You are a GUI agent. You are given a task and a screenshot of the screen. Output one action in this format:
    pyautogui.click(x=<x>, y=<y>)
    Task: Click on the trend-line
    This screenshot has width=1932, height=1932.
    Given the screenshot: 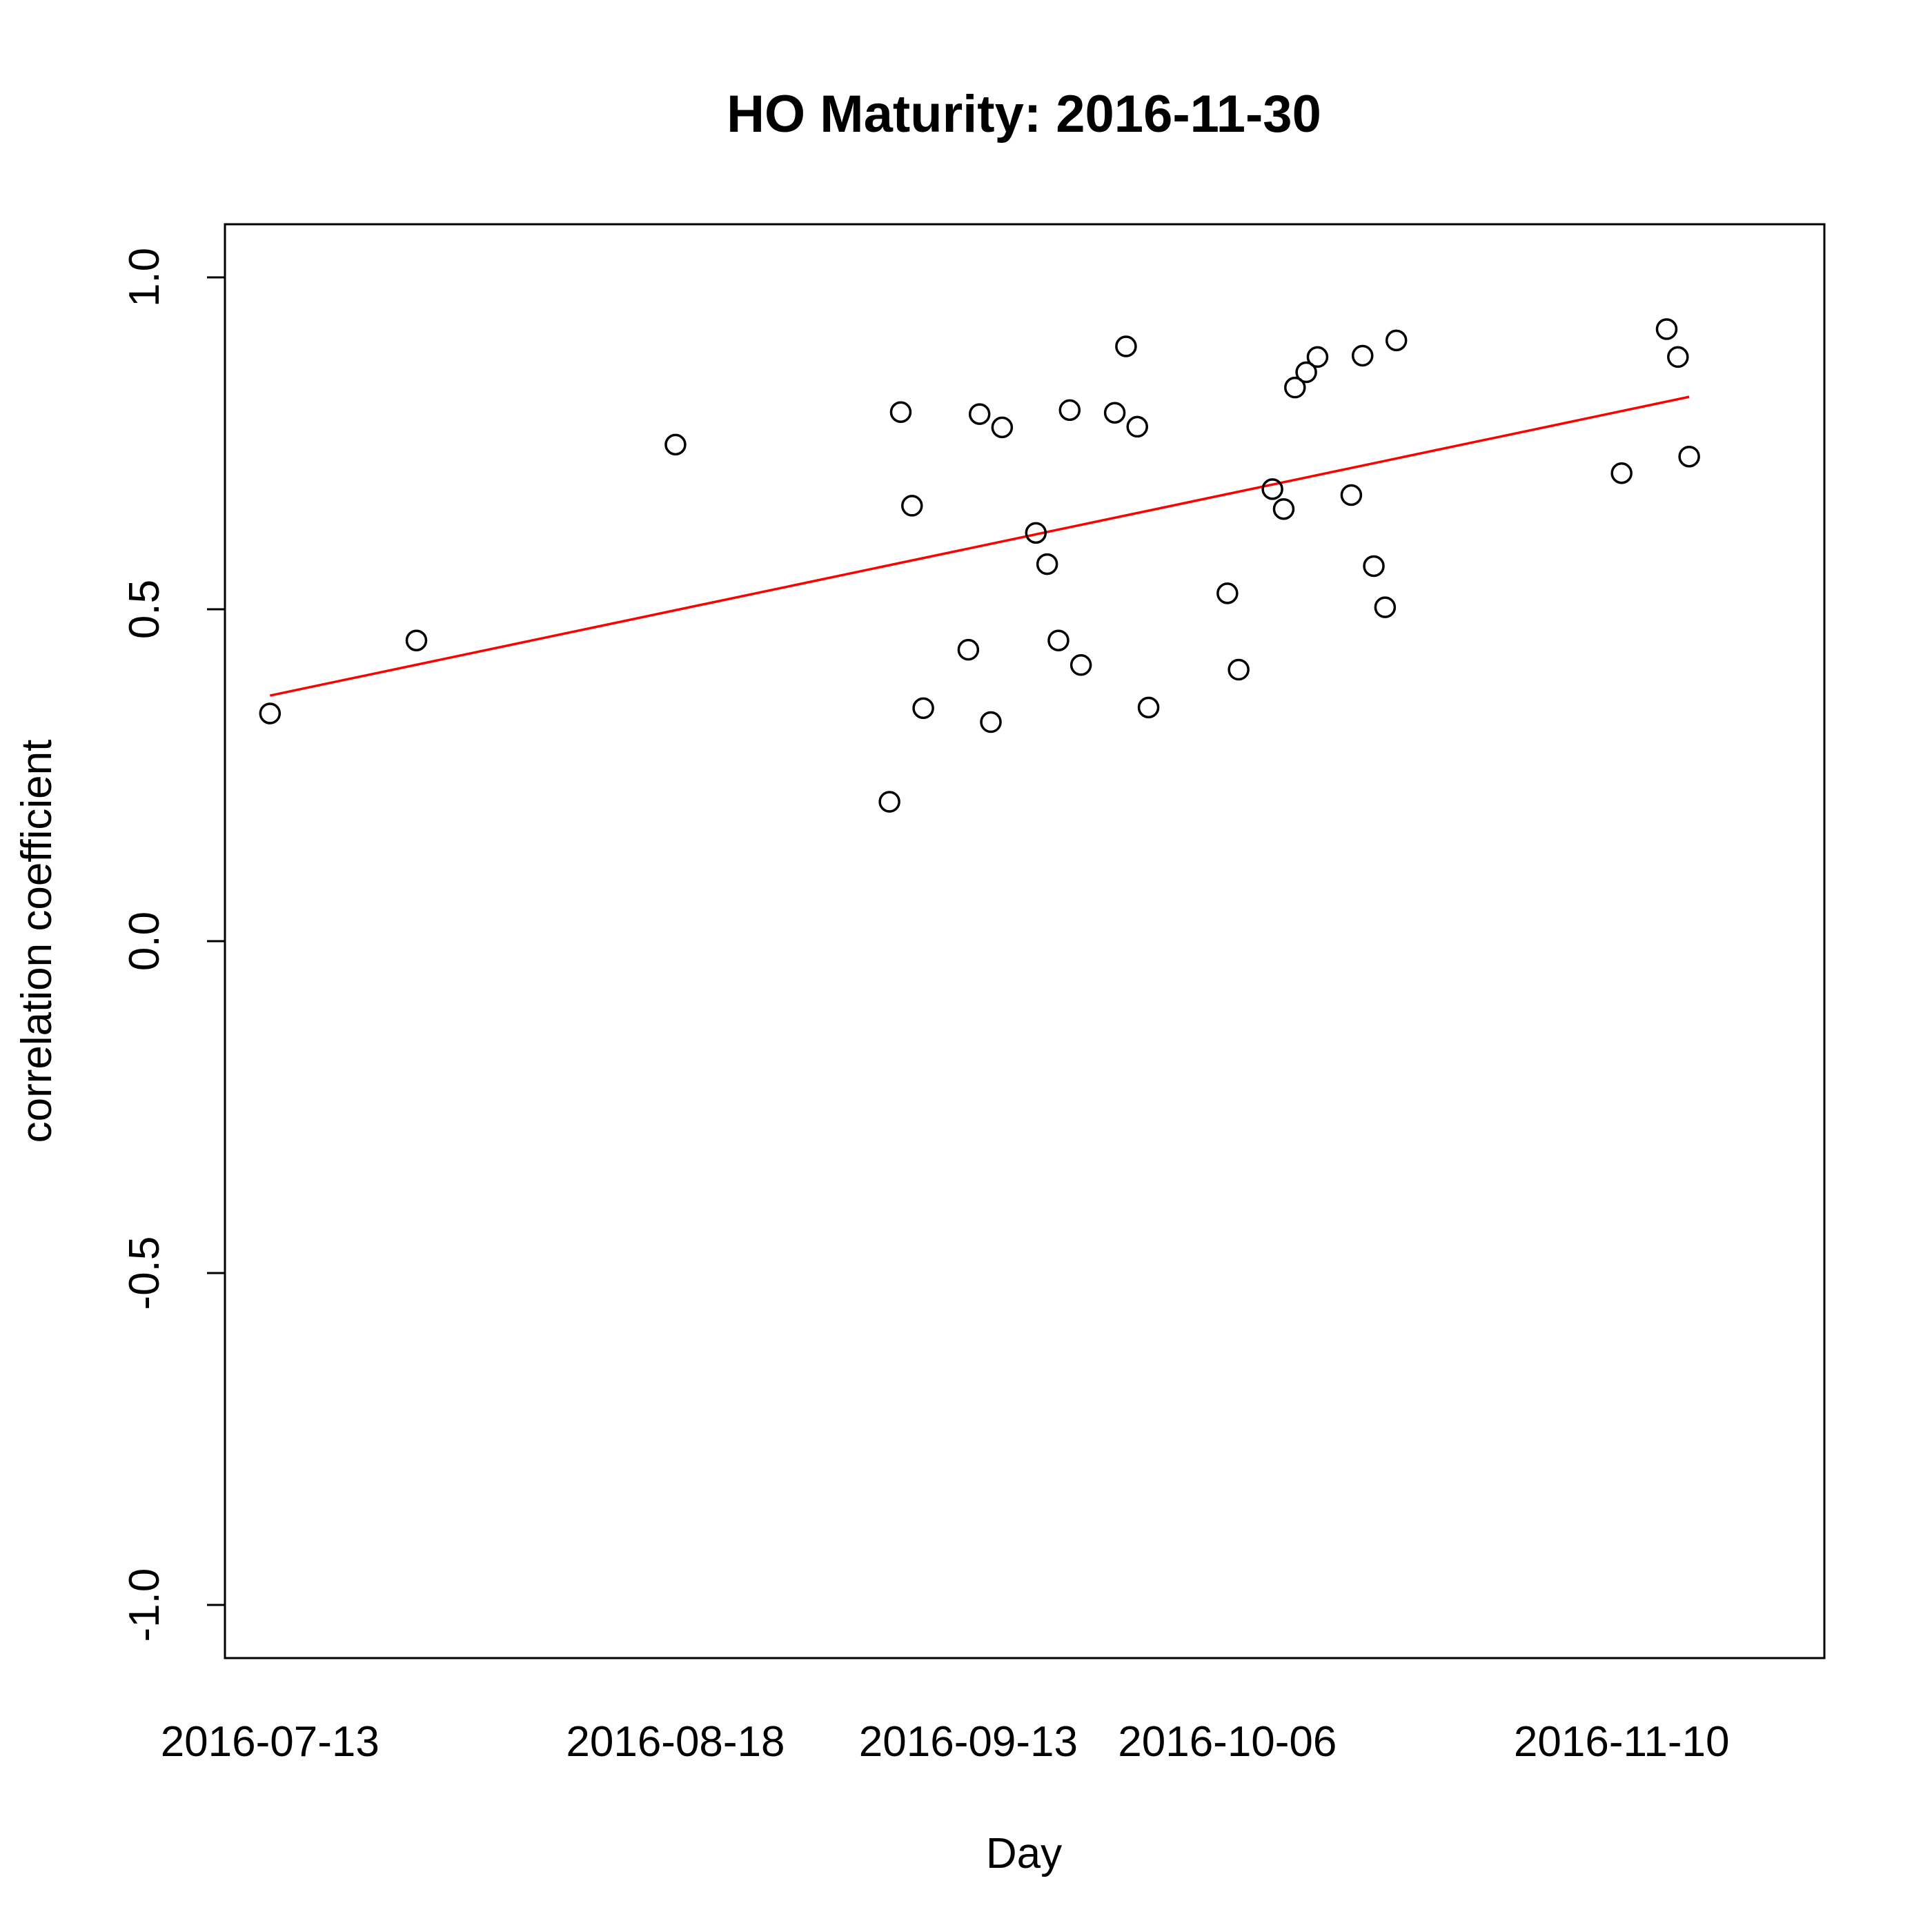 What is the action you would take?
    pyautogui.click(x=979, y=546)
    